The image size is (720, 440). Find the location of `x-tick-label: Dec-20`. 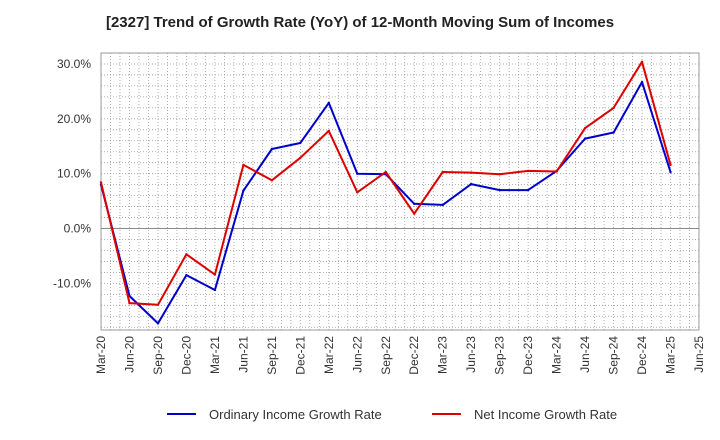

x-tick-label: Dec-20 is located at coordinates (186, 355).